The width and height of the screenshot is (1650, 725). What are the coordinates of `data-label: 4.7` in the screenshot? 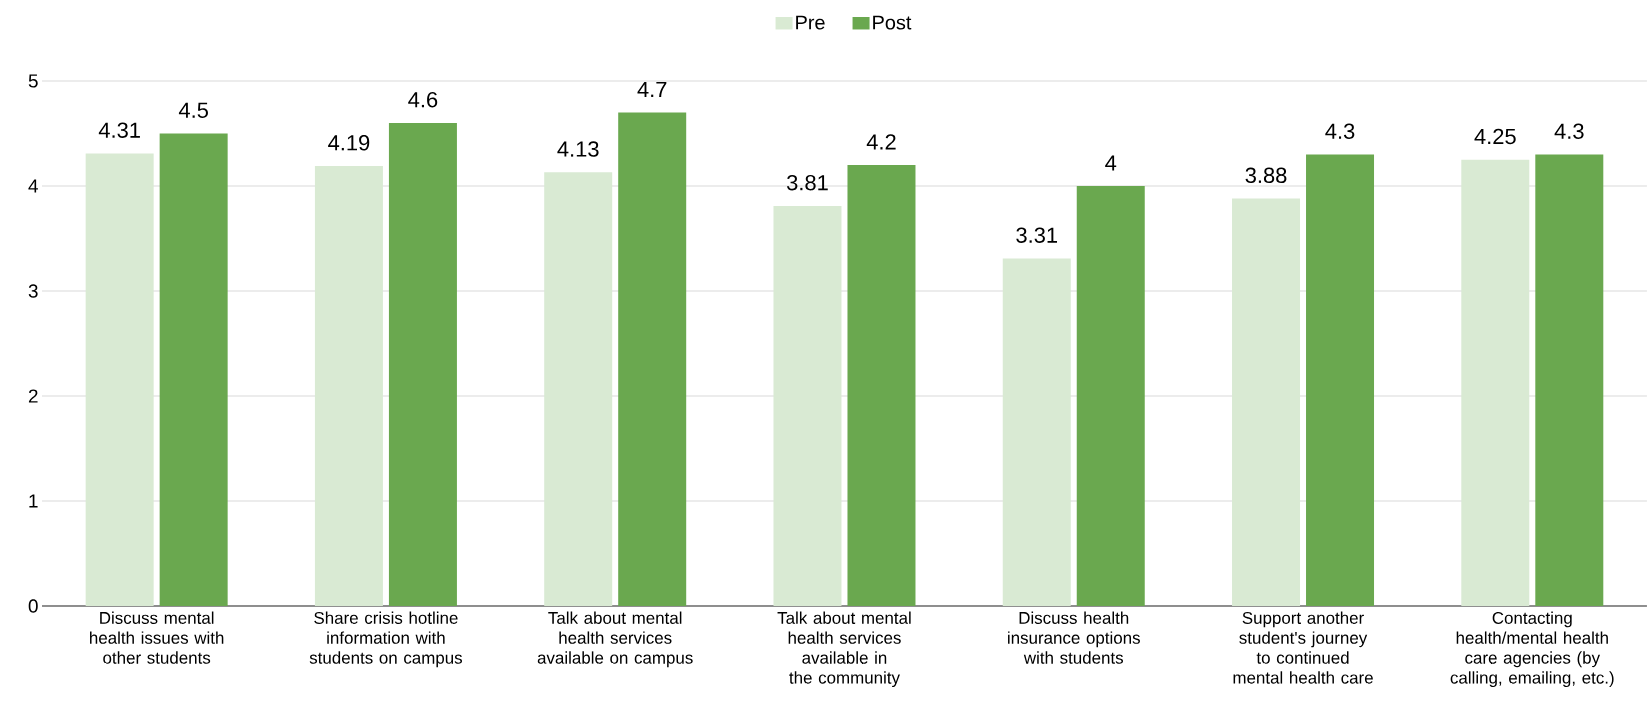 It's located at (652, 89).